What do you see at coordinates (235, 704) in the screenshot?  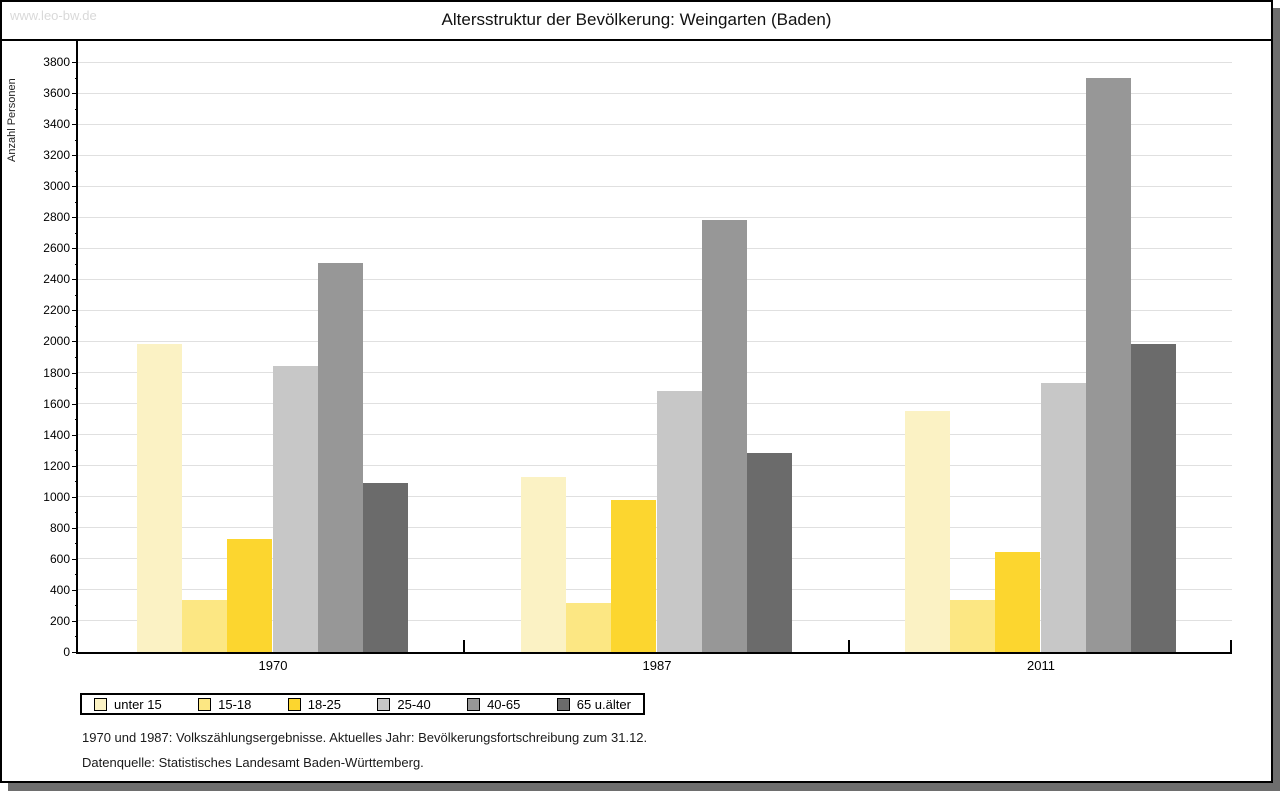 I see `legend-label-15-18: 15-18` at bounding box center [235, 704].